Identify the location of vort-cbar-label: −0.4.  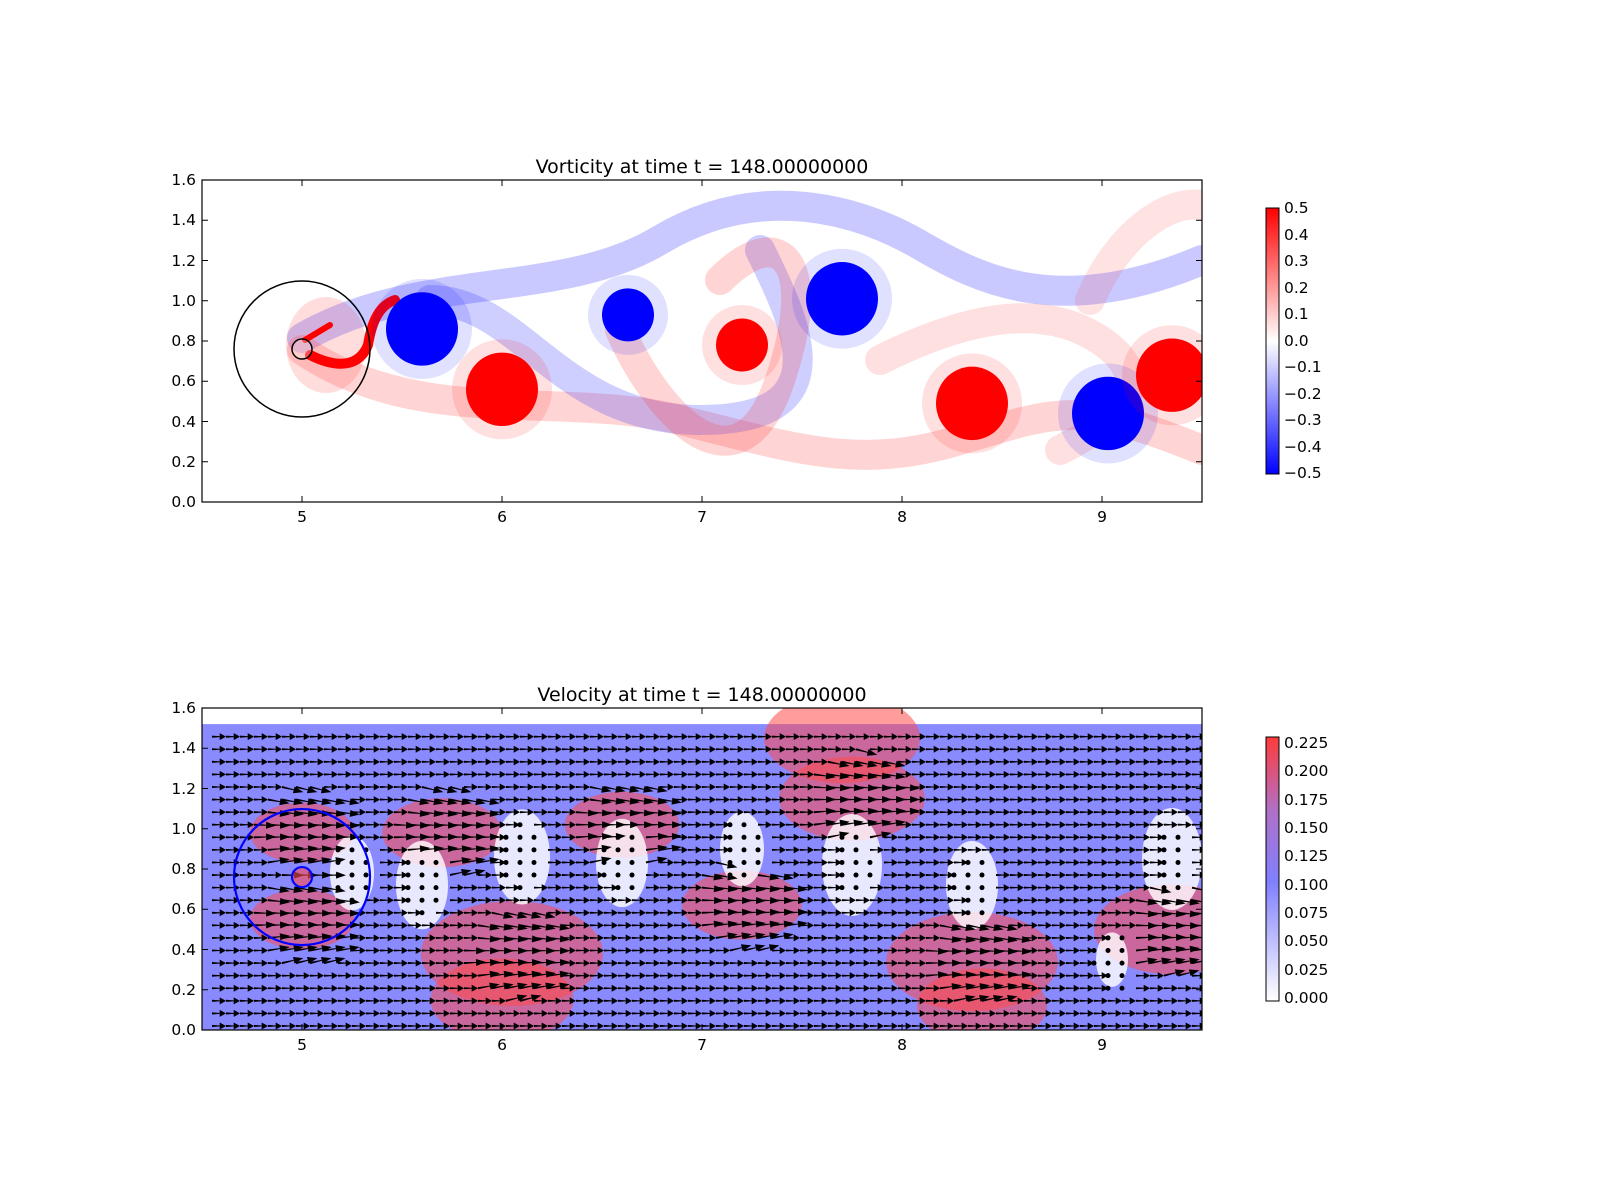
(1303, 447).